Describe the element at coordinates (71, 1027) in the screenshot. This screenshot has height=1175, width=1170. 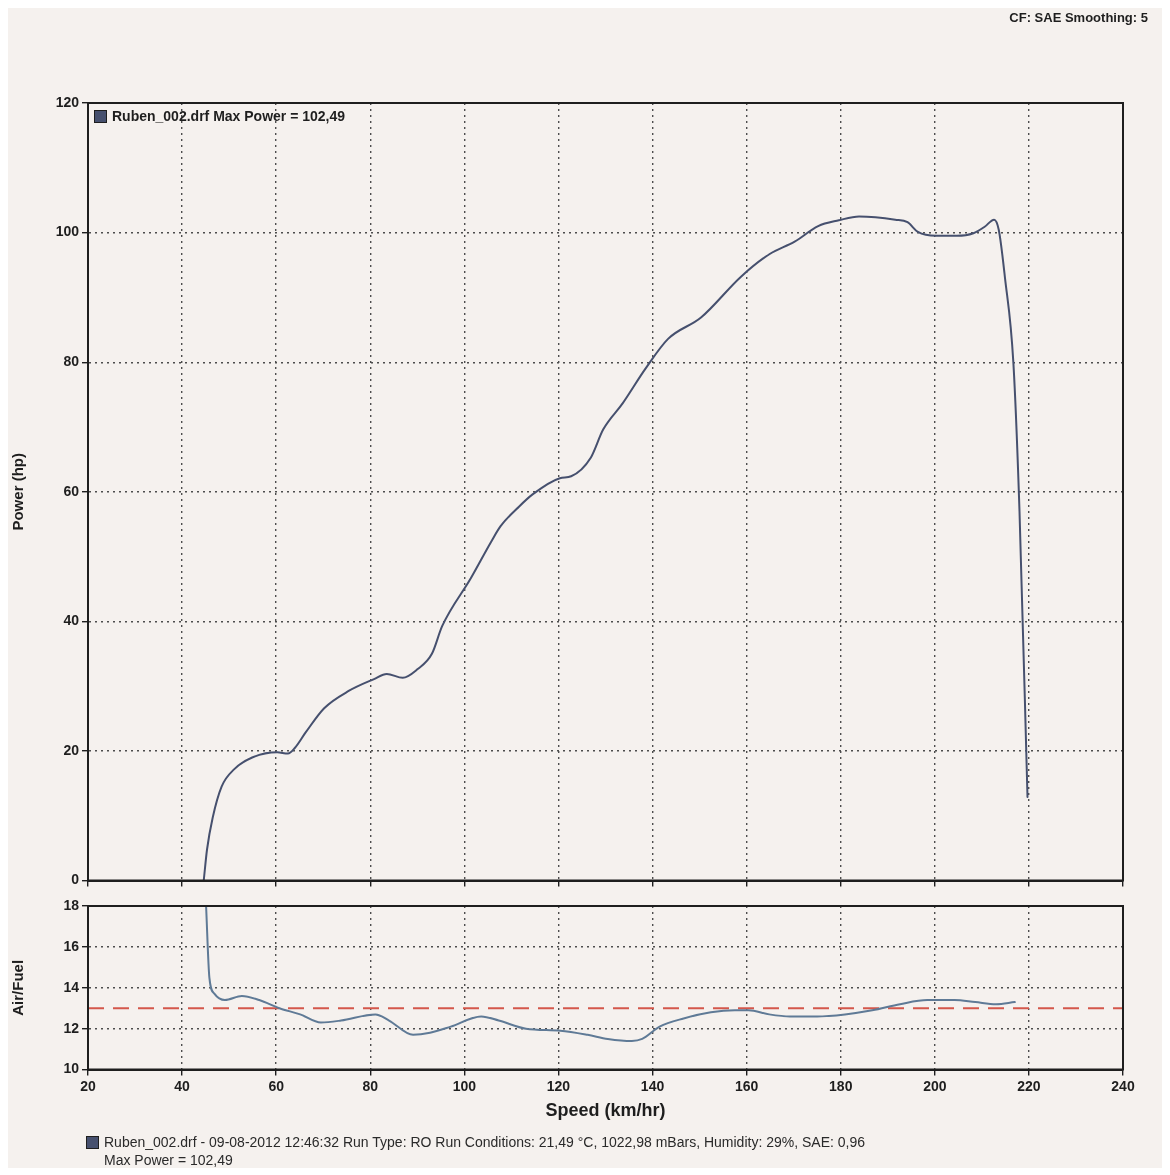
I see `y-tick-label: 12` at that location.